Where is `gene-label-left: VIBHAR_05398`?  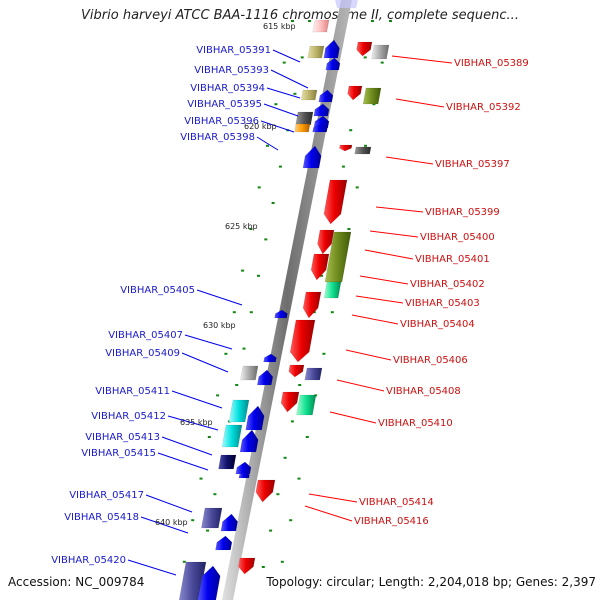
gene-label-left: VIBHAR_05398 is located at coordinates (217, 137).